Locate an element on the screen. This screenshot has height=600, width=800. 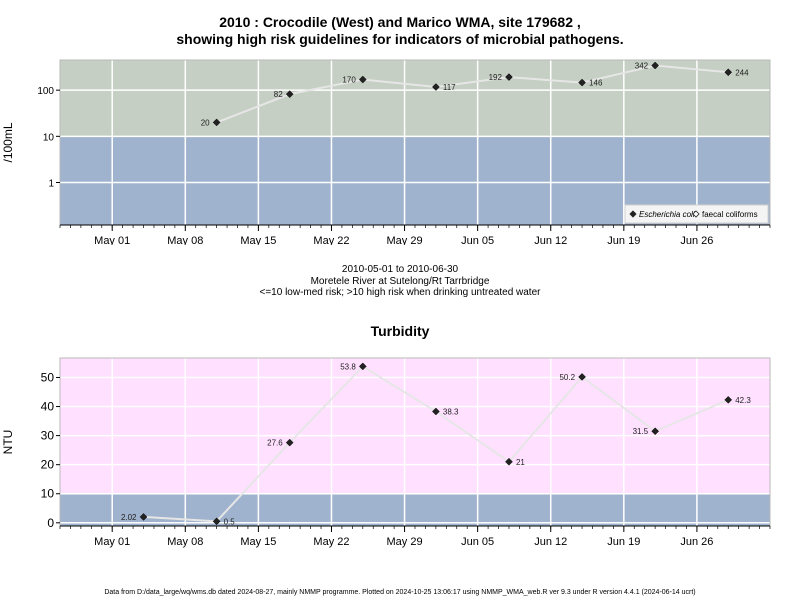
y-tick-label: 40 is located at coordinates (48, 407).